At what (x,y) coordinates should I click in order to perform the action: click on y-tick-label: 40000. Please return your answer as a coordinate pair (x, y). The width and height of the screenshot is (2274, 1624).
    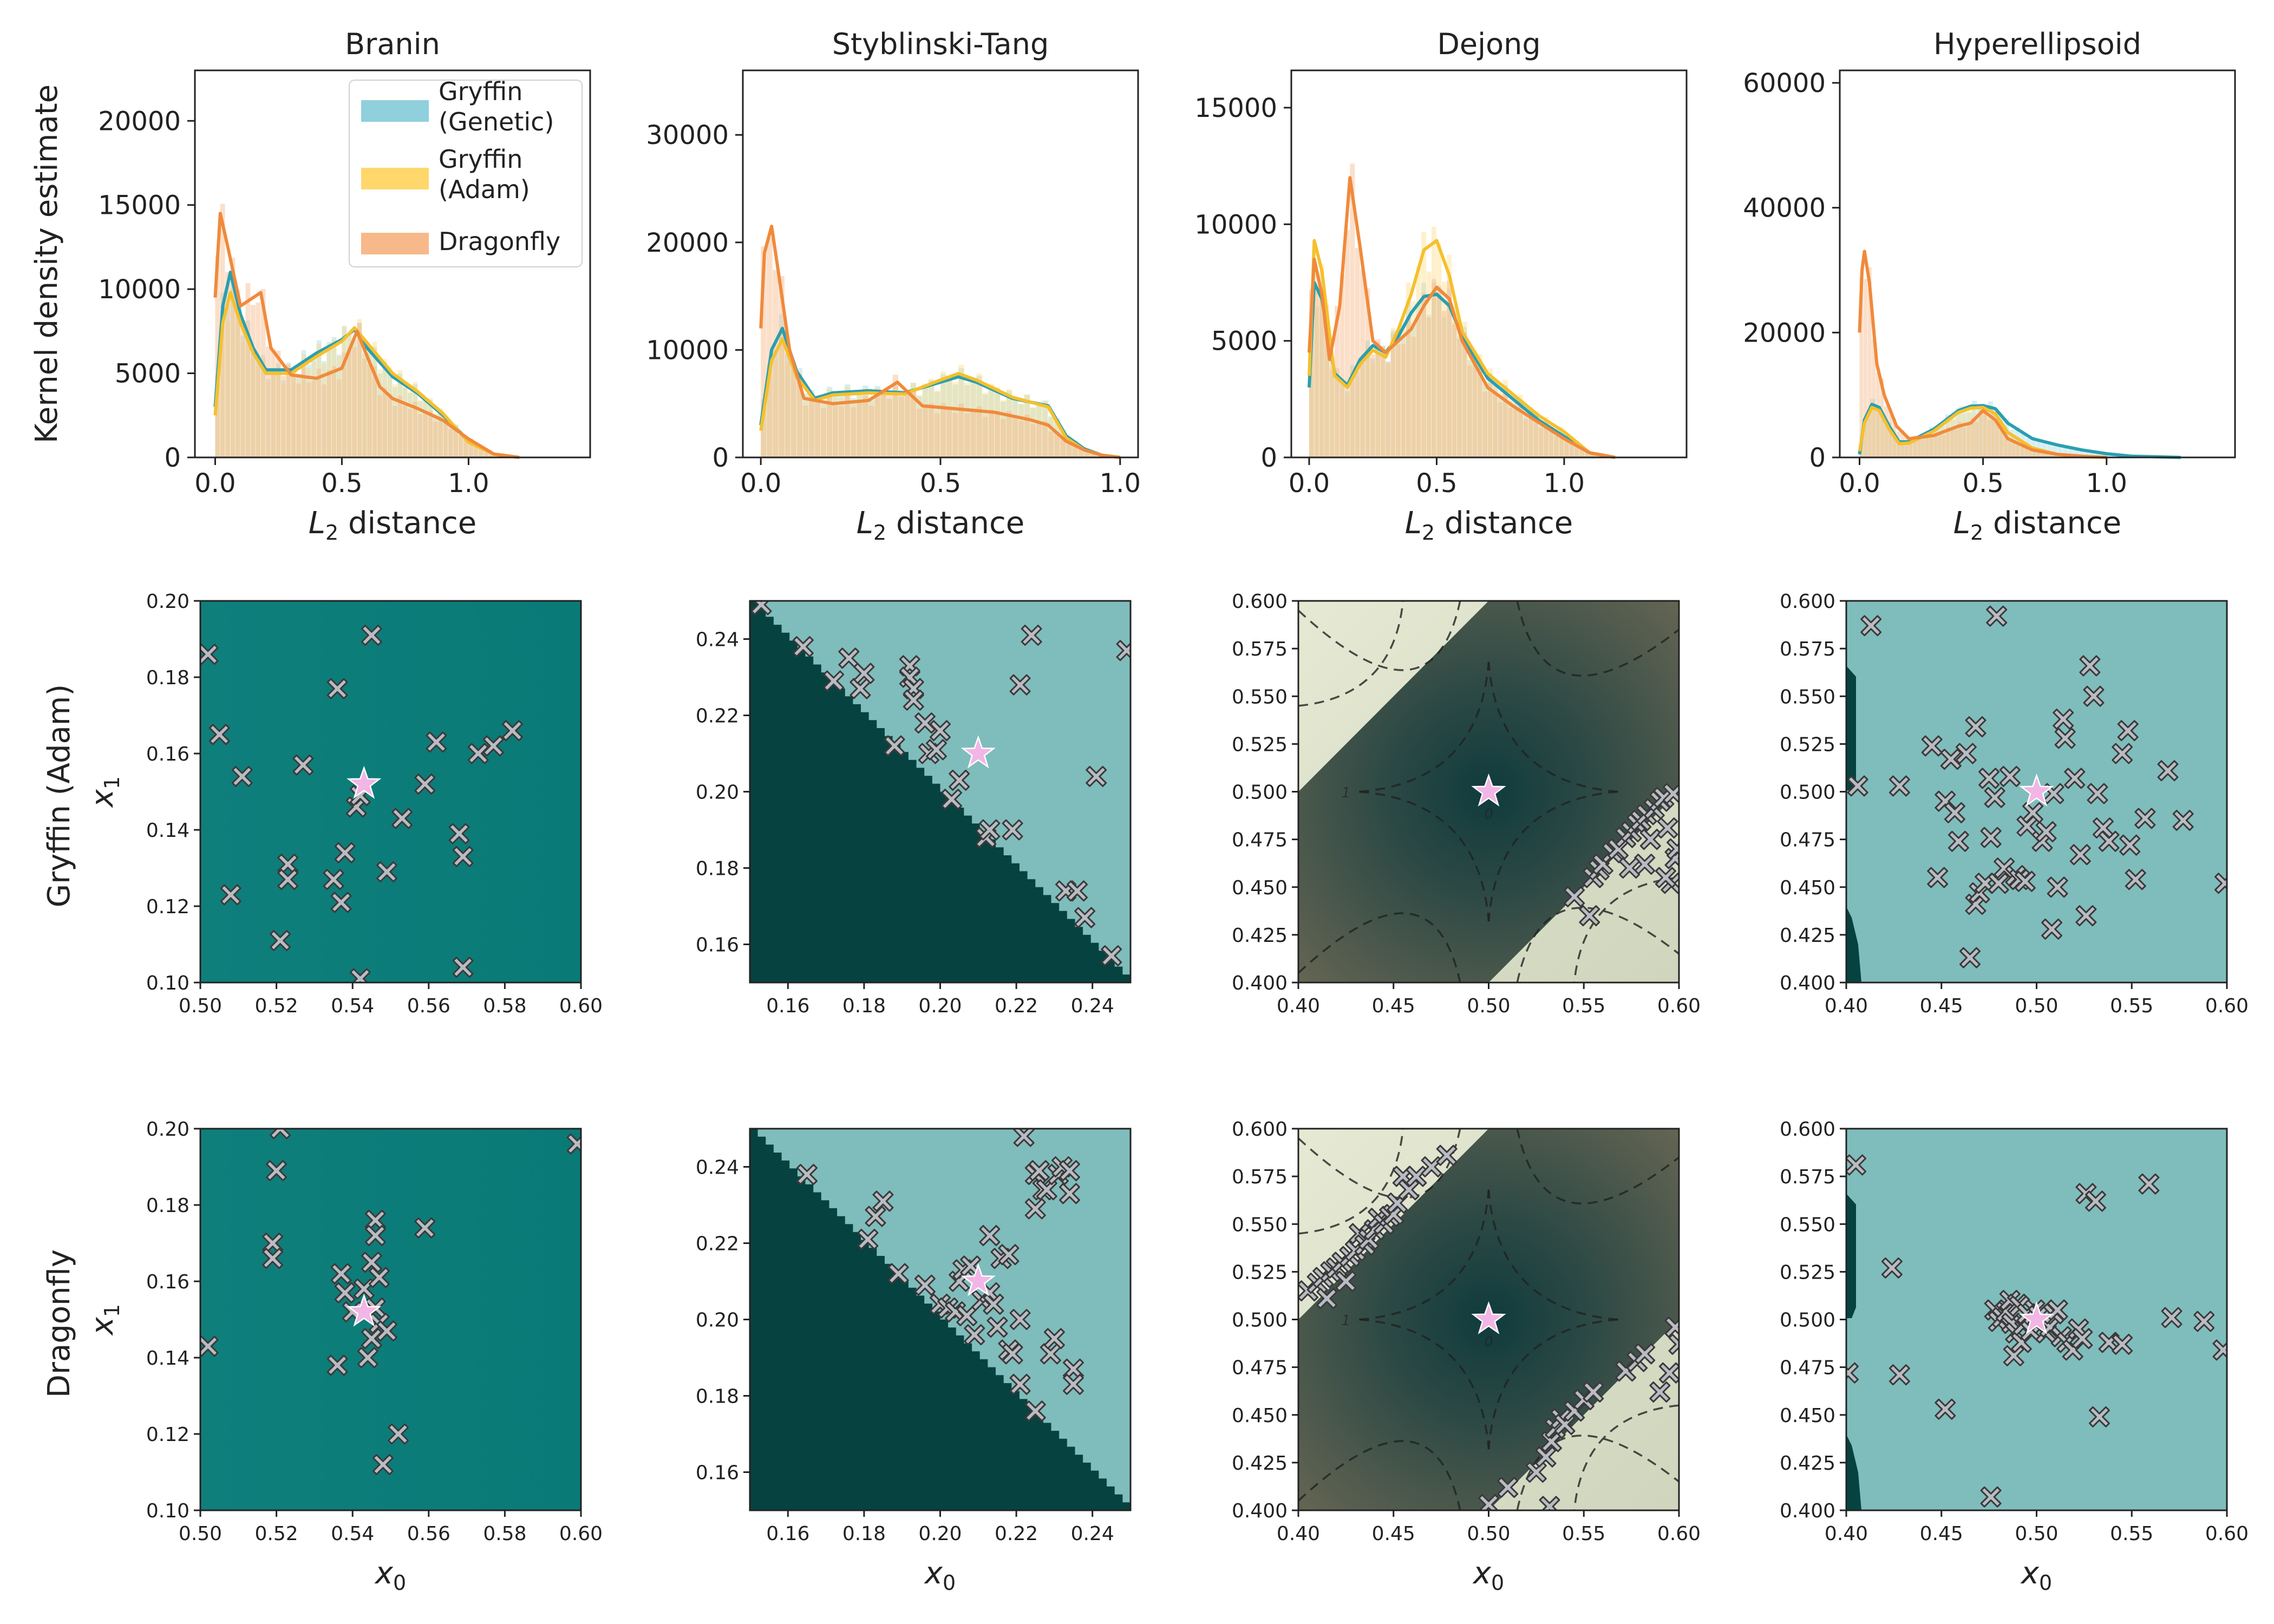
    Looking at the image, I should click on (1785, 209).